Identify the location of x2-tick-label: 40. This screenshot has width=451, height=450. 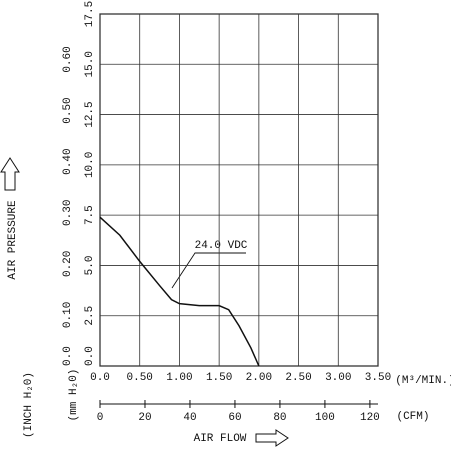
(189, 418).